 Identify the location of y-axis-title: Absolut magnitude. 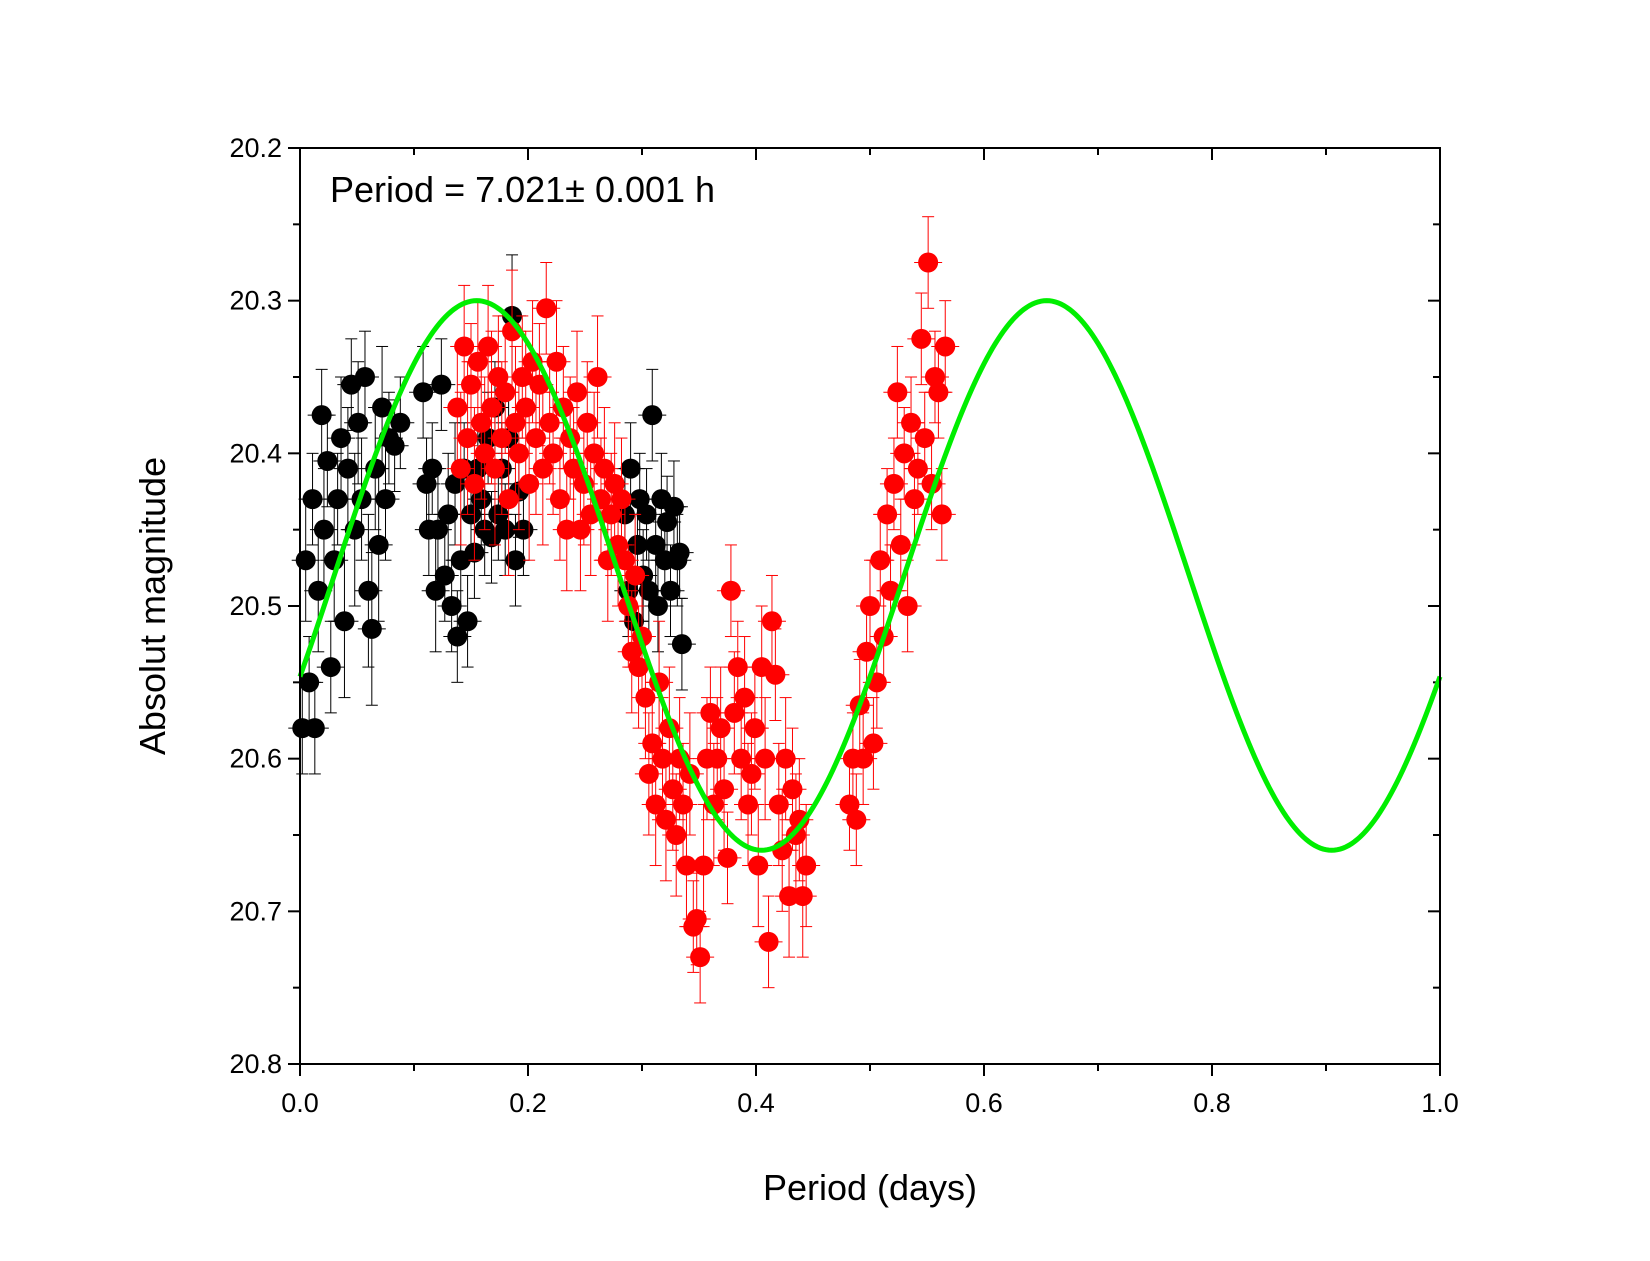
(152, 606).